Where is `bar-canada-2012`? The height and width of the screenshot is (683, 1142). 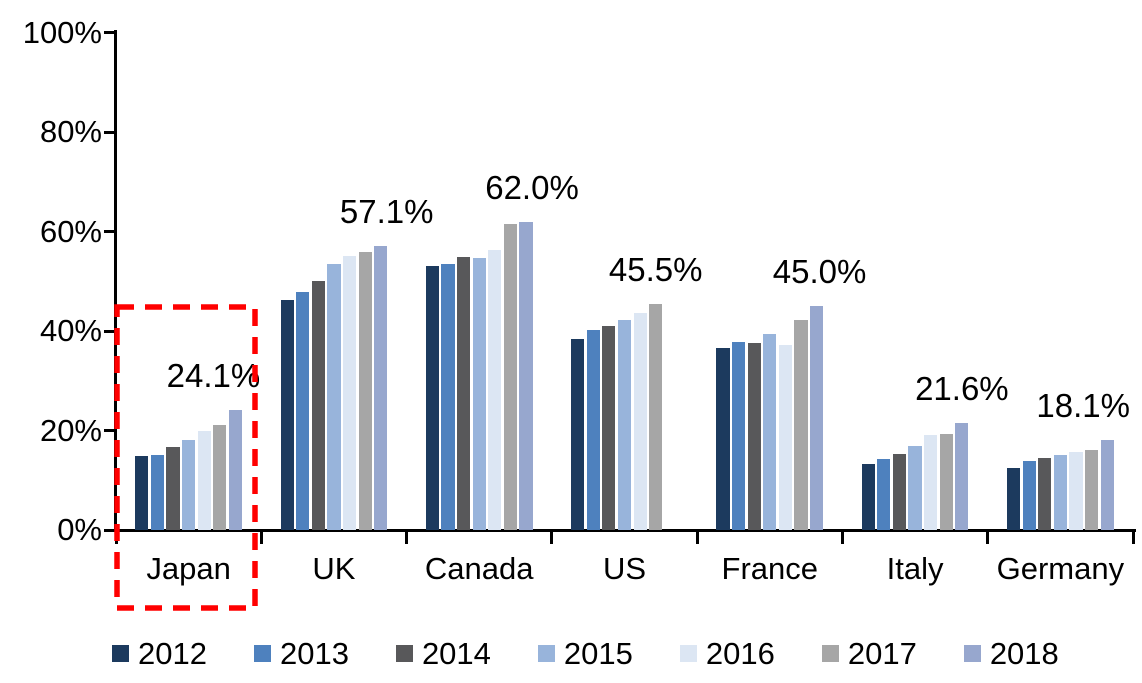
bar-canada-2012 is located at coordinates (432, 398).